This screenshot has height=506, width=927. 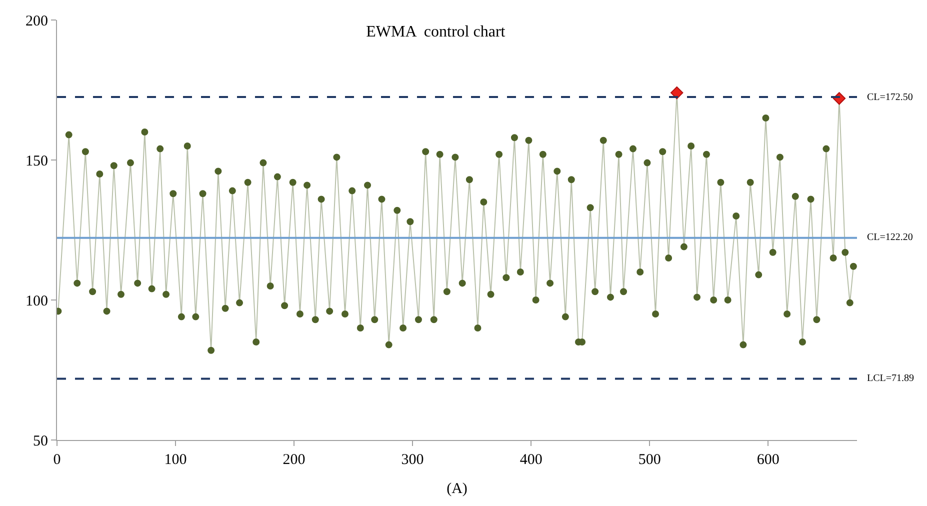 I want to click on y-tick-label: 50, so click(x=40, y=441).